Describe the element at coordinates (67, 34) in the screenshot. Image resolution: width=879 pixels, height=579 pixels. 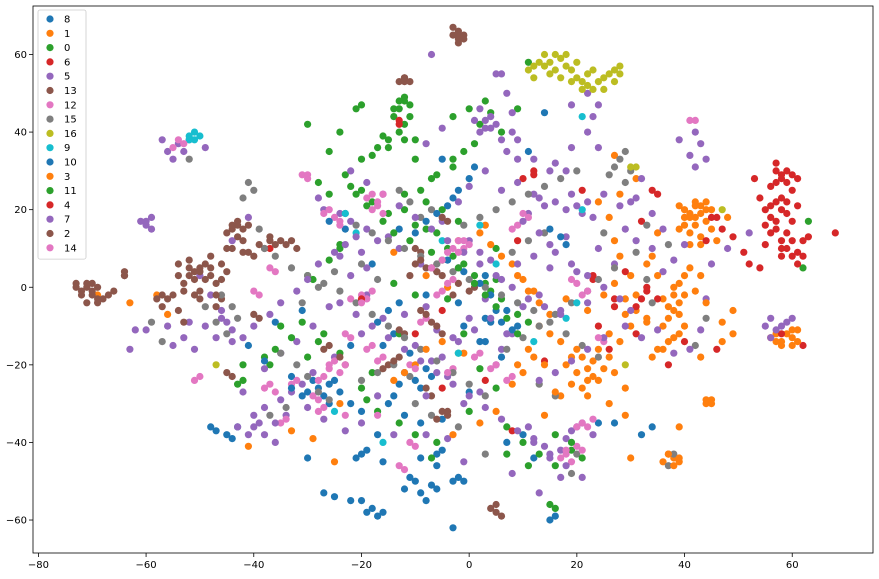
I see `legend-label: 1` at that location.